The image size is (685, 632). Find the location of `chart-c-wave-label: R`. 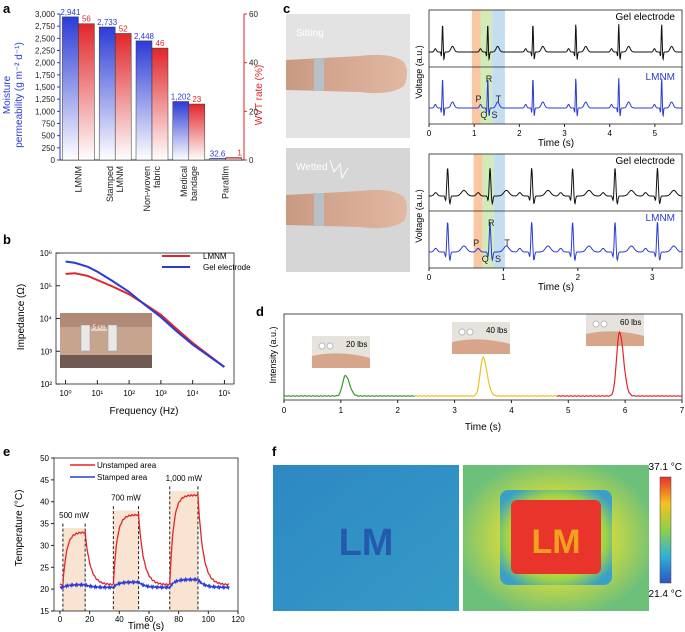

chart-c-wave-label: R is located at coordinates (491, 223).